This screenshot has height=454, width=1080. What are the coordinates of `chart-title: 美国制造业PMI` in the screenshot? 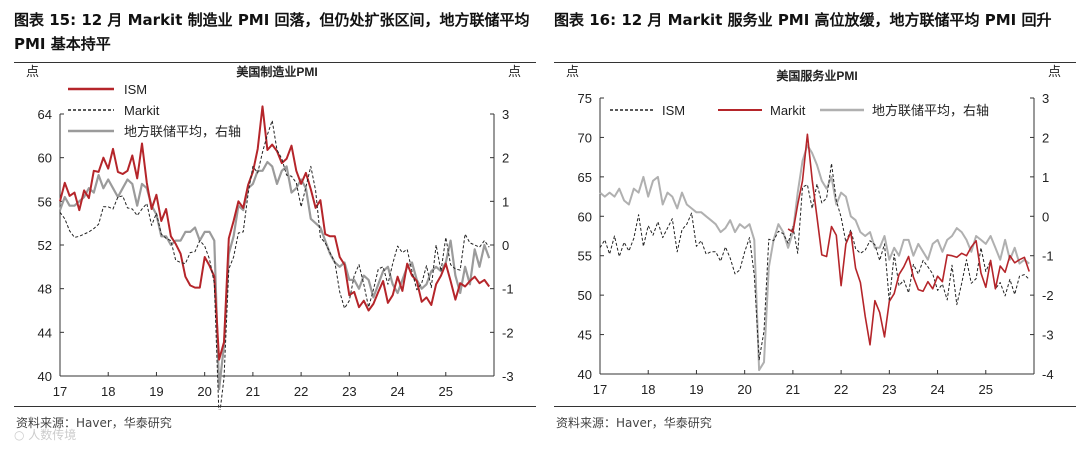 It's located at (276, 71).